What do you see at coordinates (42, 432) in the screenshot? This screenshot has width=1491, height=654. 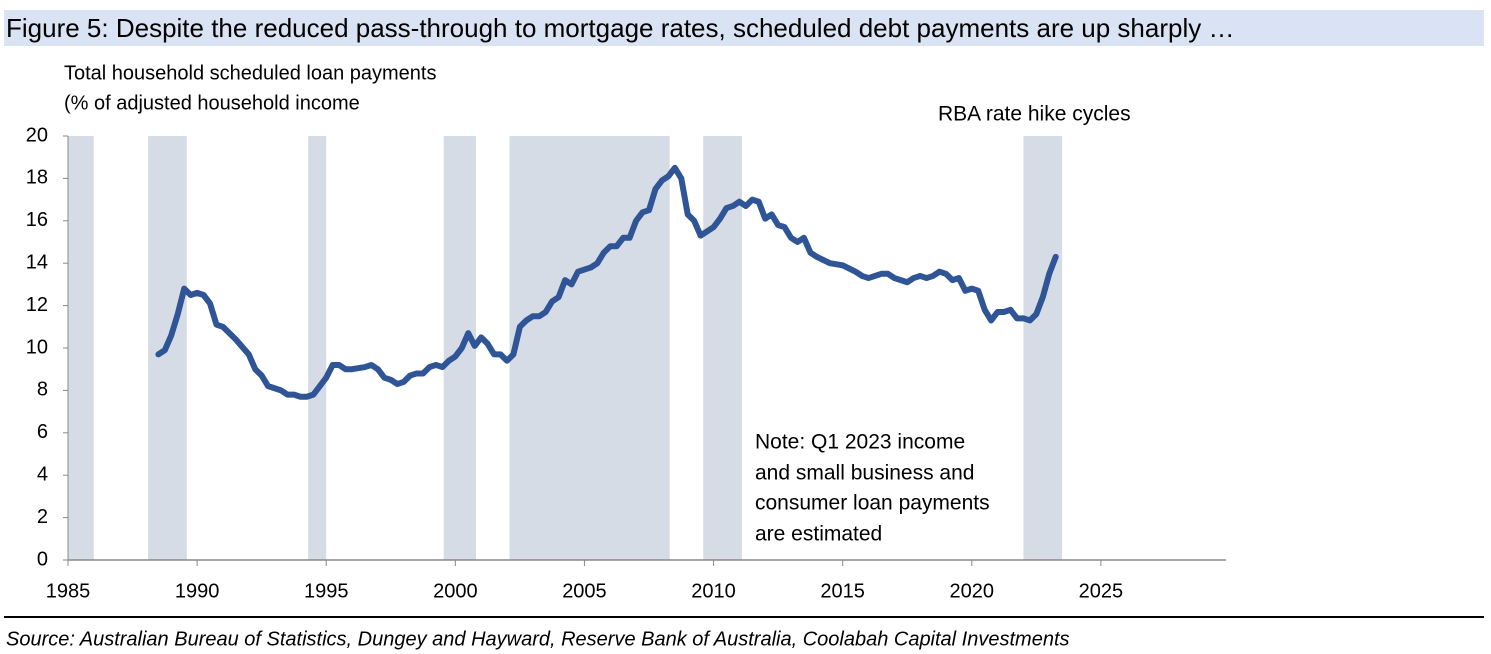 I see `y-tick-label: 6` at bounding box center [42, 432].